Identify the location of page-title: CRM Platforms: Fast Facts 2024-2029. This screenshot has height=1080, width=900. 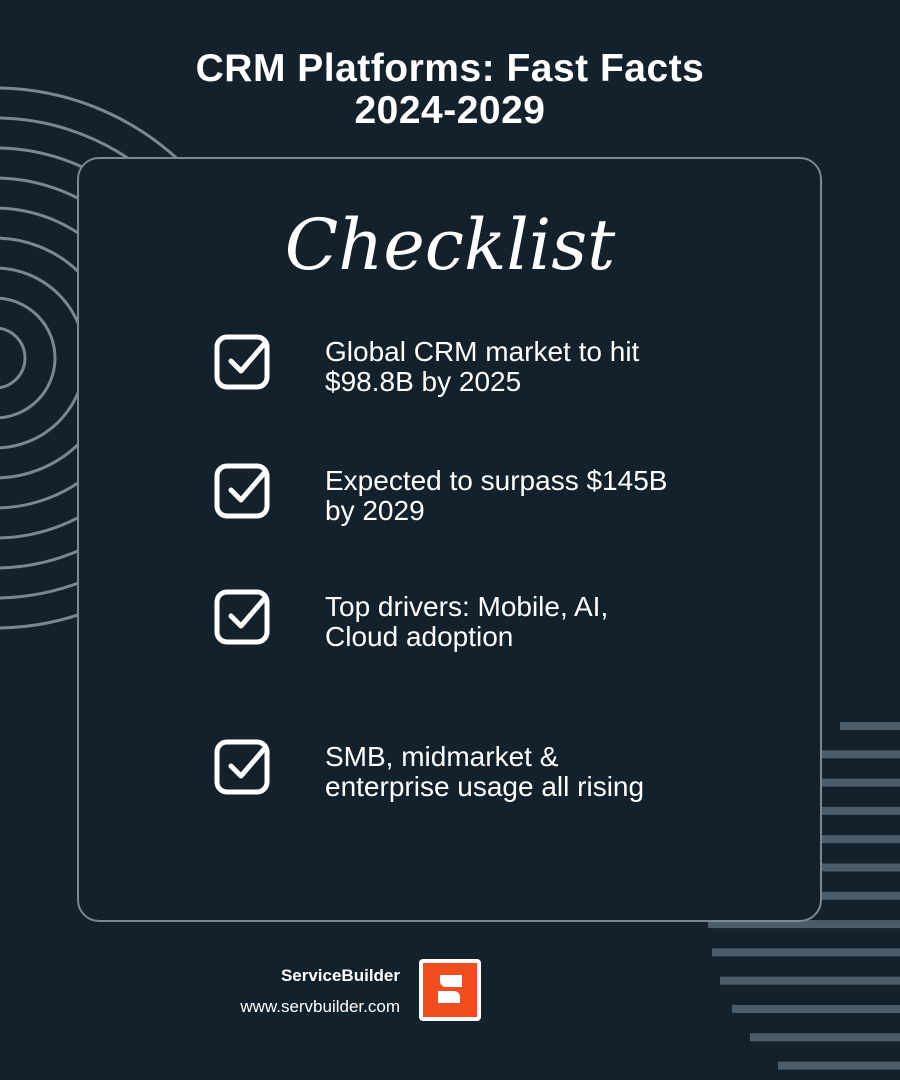
(450, 89).